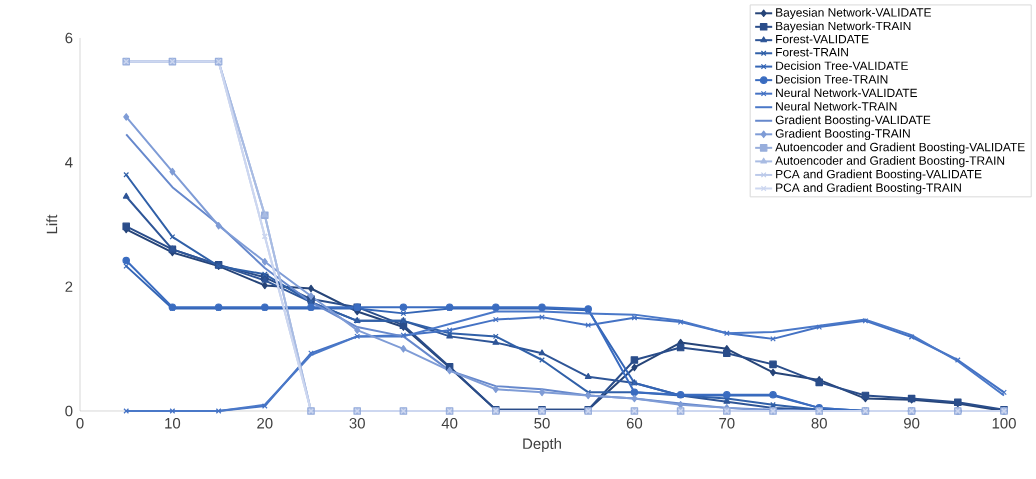 The width and height of the screenshot is (1036, 479). What do you see at coordinates (69, 411) in the screenshot?
I see `y-tick-label: 0` at bounding box center [69, 411].